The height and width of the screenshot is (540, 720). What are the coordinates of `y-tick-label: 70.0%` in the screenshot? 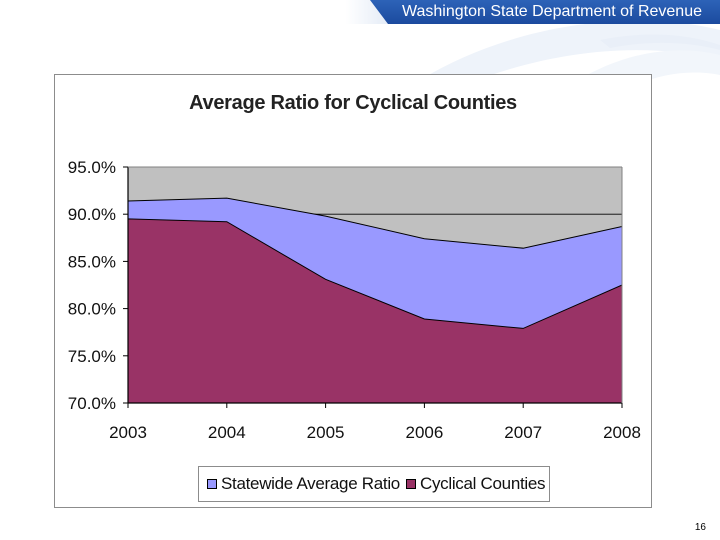 It's located at (92, 403).